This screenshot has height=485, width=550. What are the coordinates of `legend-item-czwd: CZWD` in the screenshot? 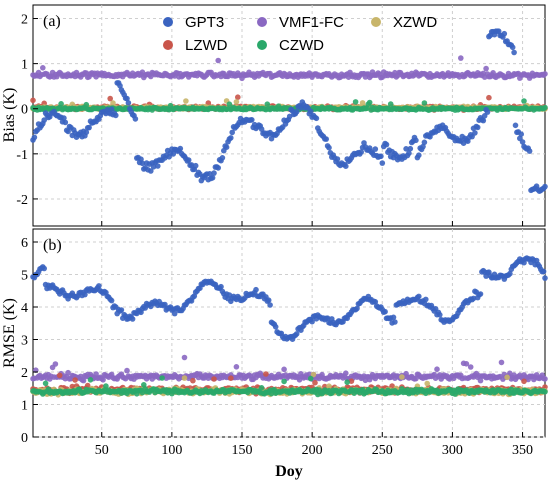 It's located at (290, 45).